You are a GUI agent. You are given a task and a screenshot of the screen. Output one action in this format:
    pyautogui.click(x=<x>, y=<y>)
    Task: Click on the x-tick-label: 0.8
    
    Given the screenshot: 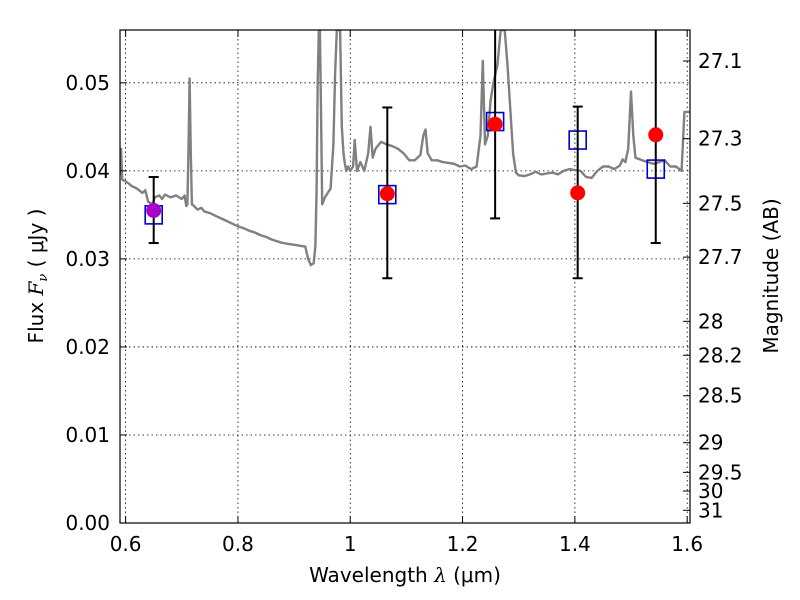 What is the action you would take?
    pyautogui.click(x=238, y=544)
    